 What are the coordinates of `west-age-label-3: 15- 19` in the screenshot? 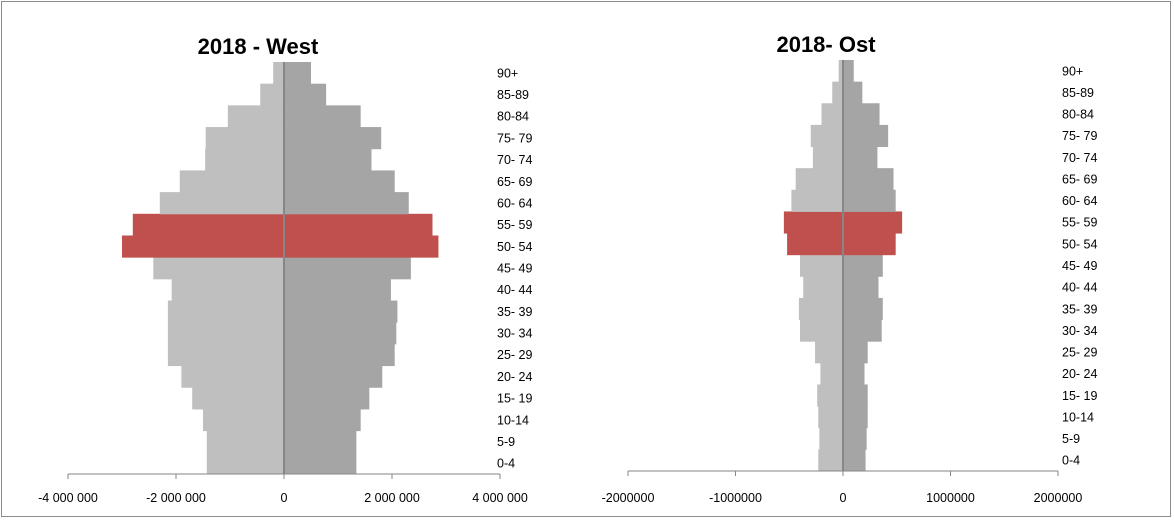 It's located at (514, 399).